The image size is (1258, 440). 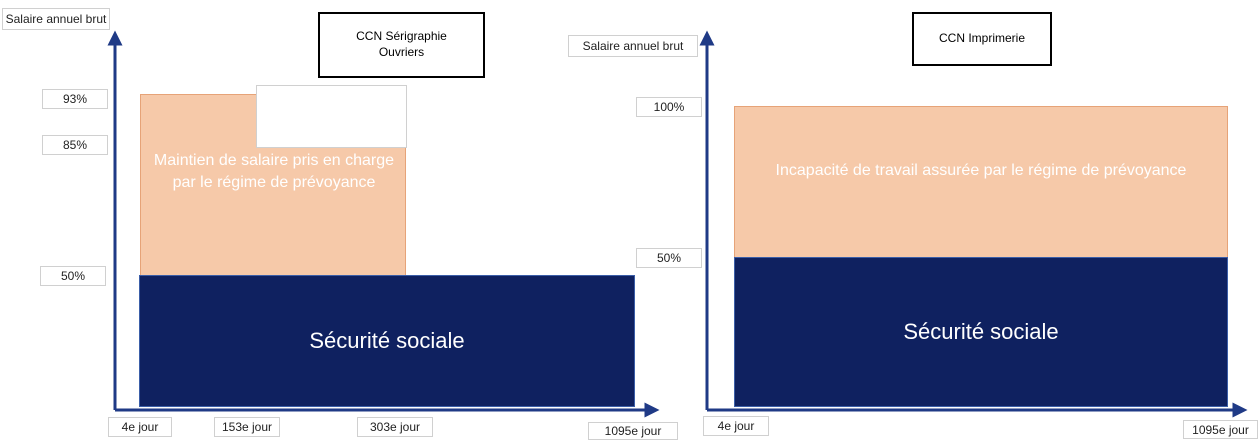 What do you see at coordinates (395, 427) in the screenshot?
I see `left-x-tick-303: 303e jour` at bounding box center [395, 427].